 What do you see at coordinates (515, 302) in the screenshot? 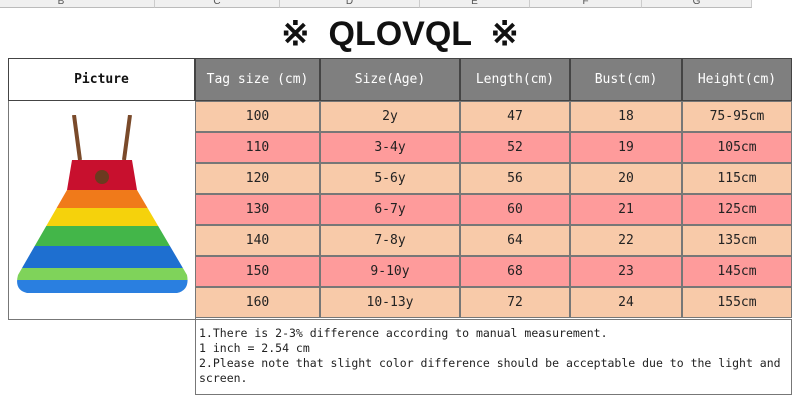
I see `table-cell: 72` at bounding box center [515, 302].